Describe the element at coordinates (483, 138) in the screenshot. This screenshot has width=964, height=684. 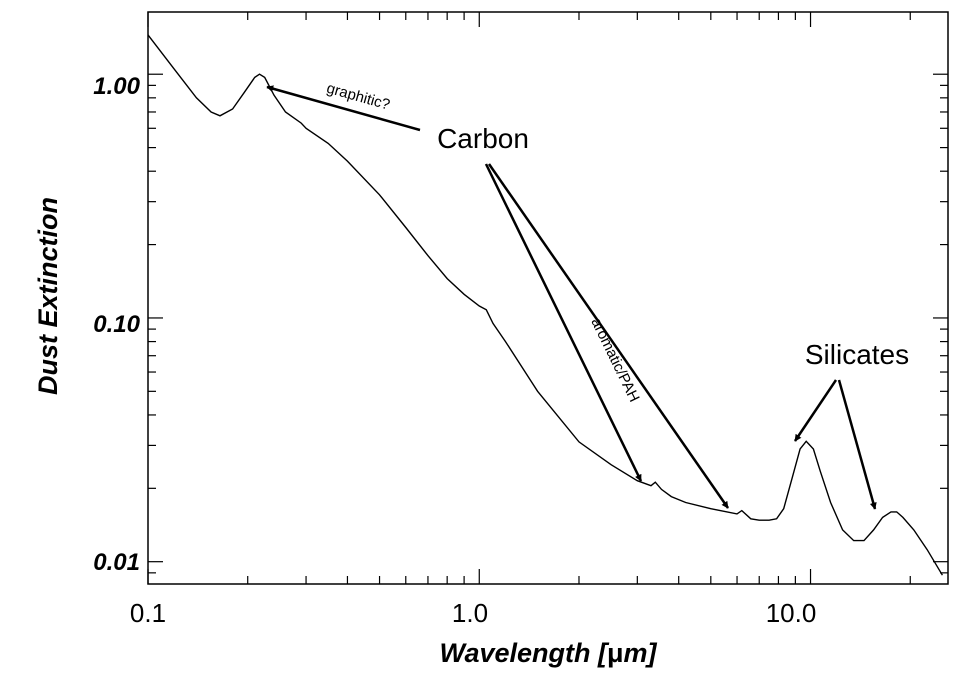
I see `annotation-carbon: Carbon` at that location.